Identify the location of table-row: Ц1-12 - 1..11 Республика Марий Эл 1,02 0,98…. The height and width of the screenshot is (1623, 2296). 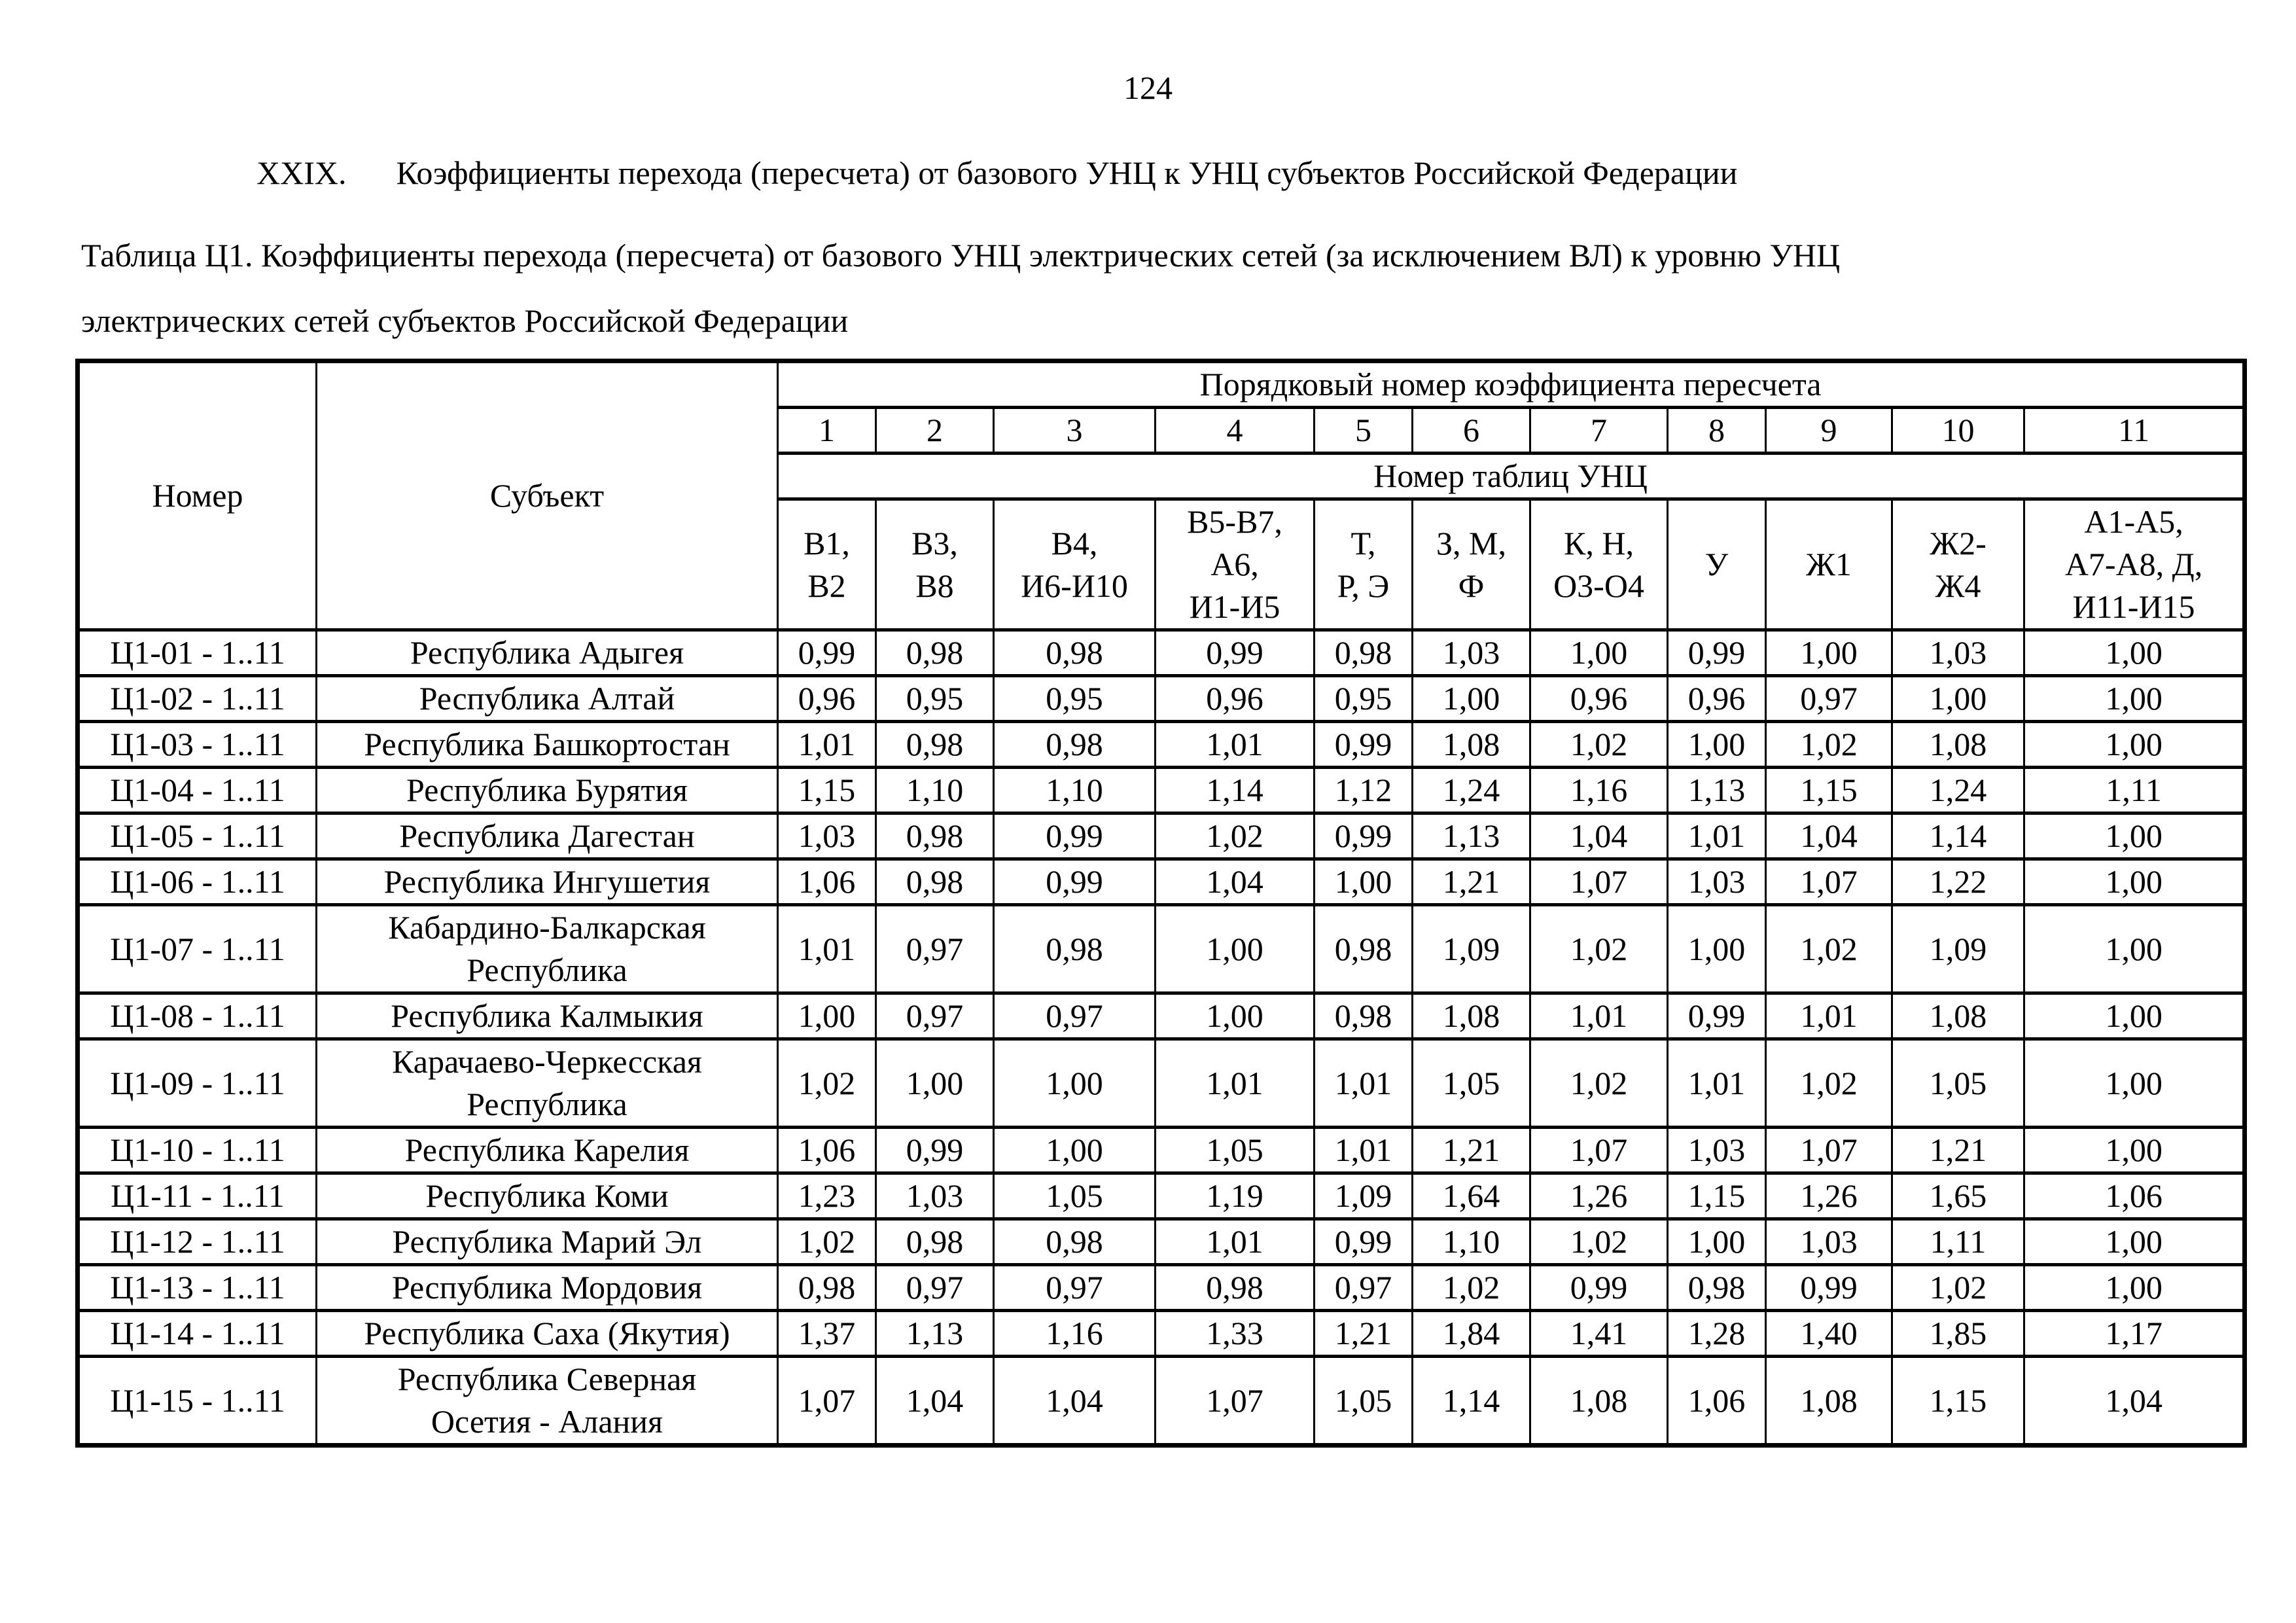
(1161, 1241).